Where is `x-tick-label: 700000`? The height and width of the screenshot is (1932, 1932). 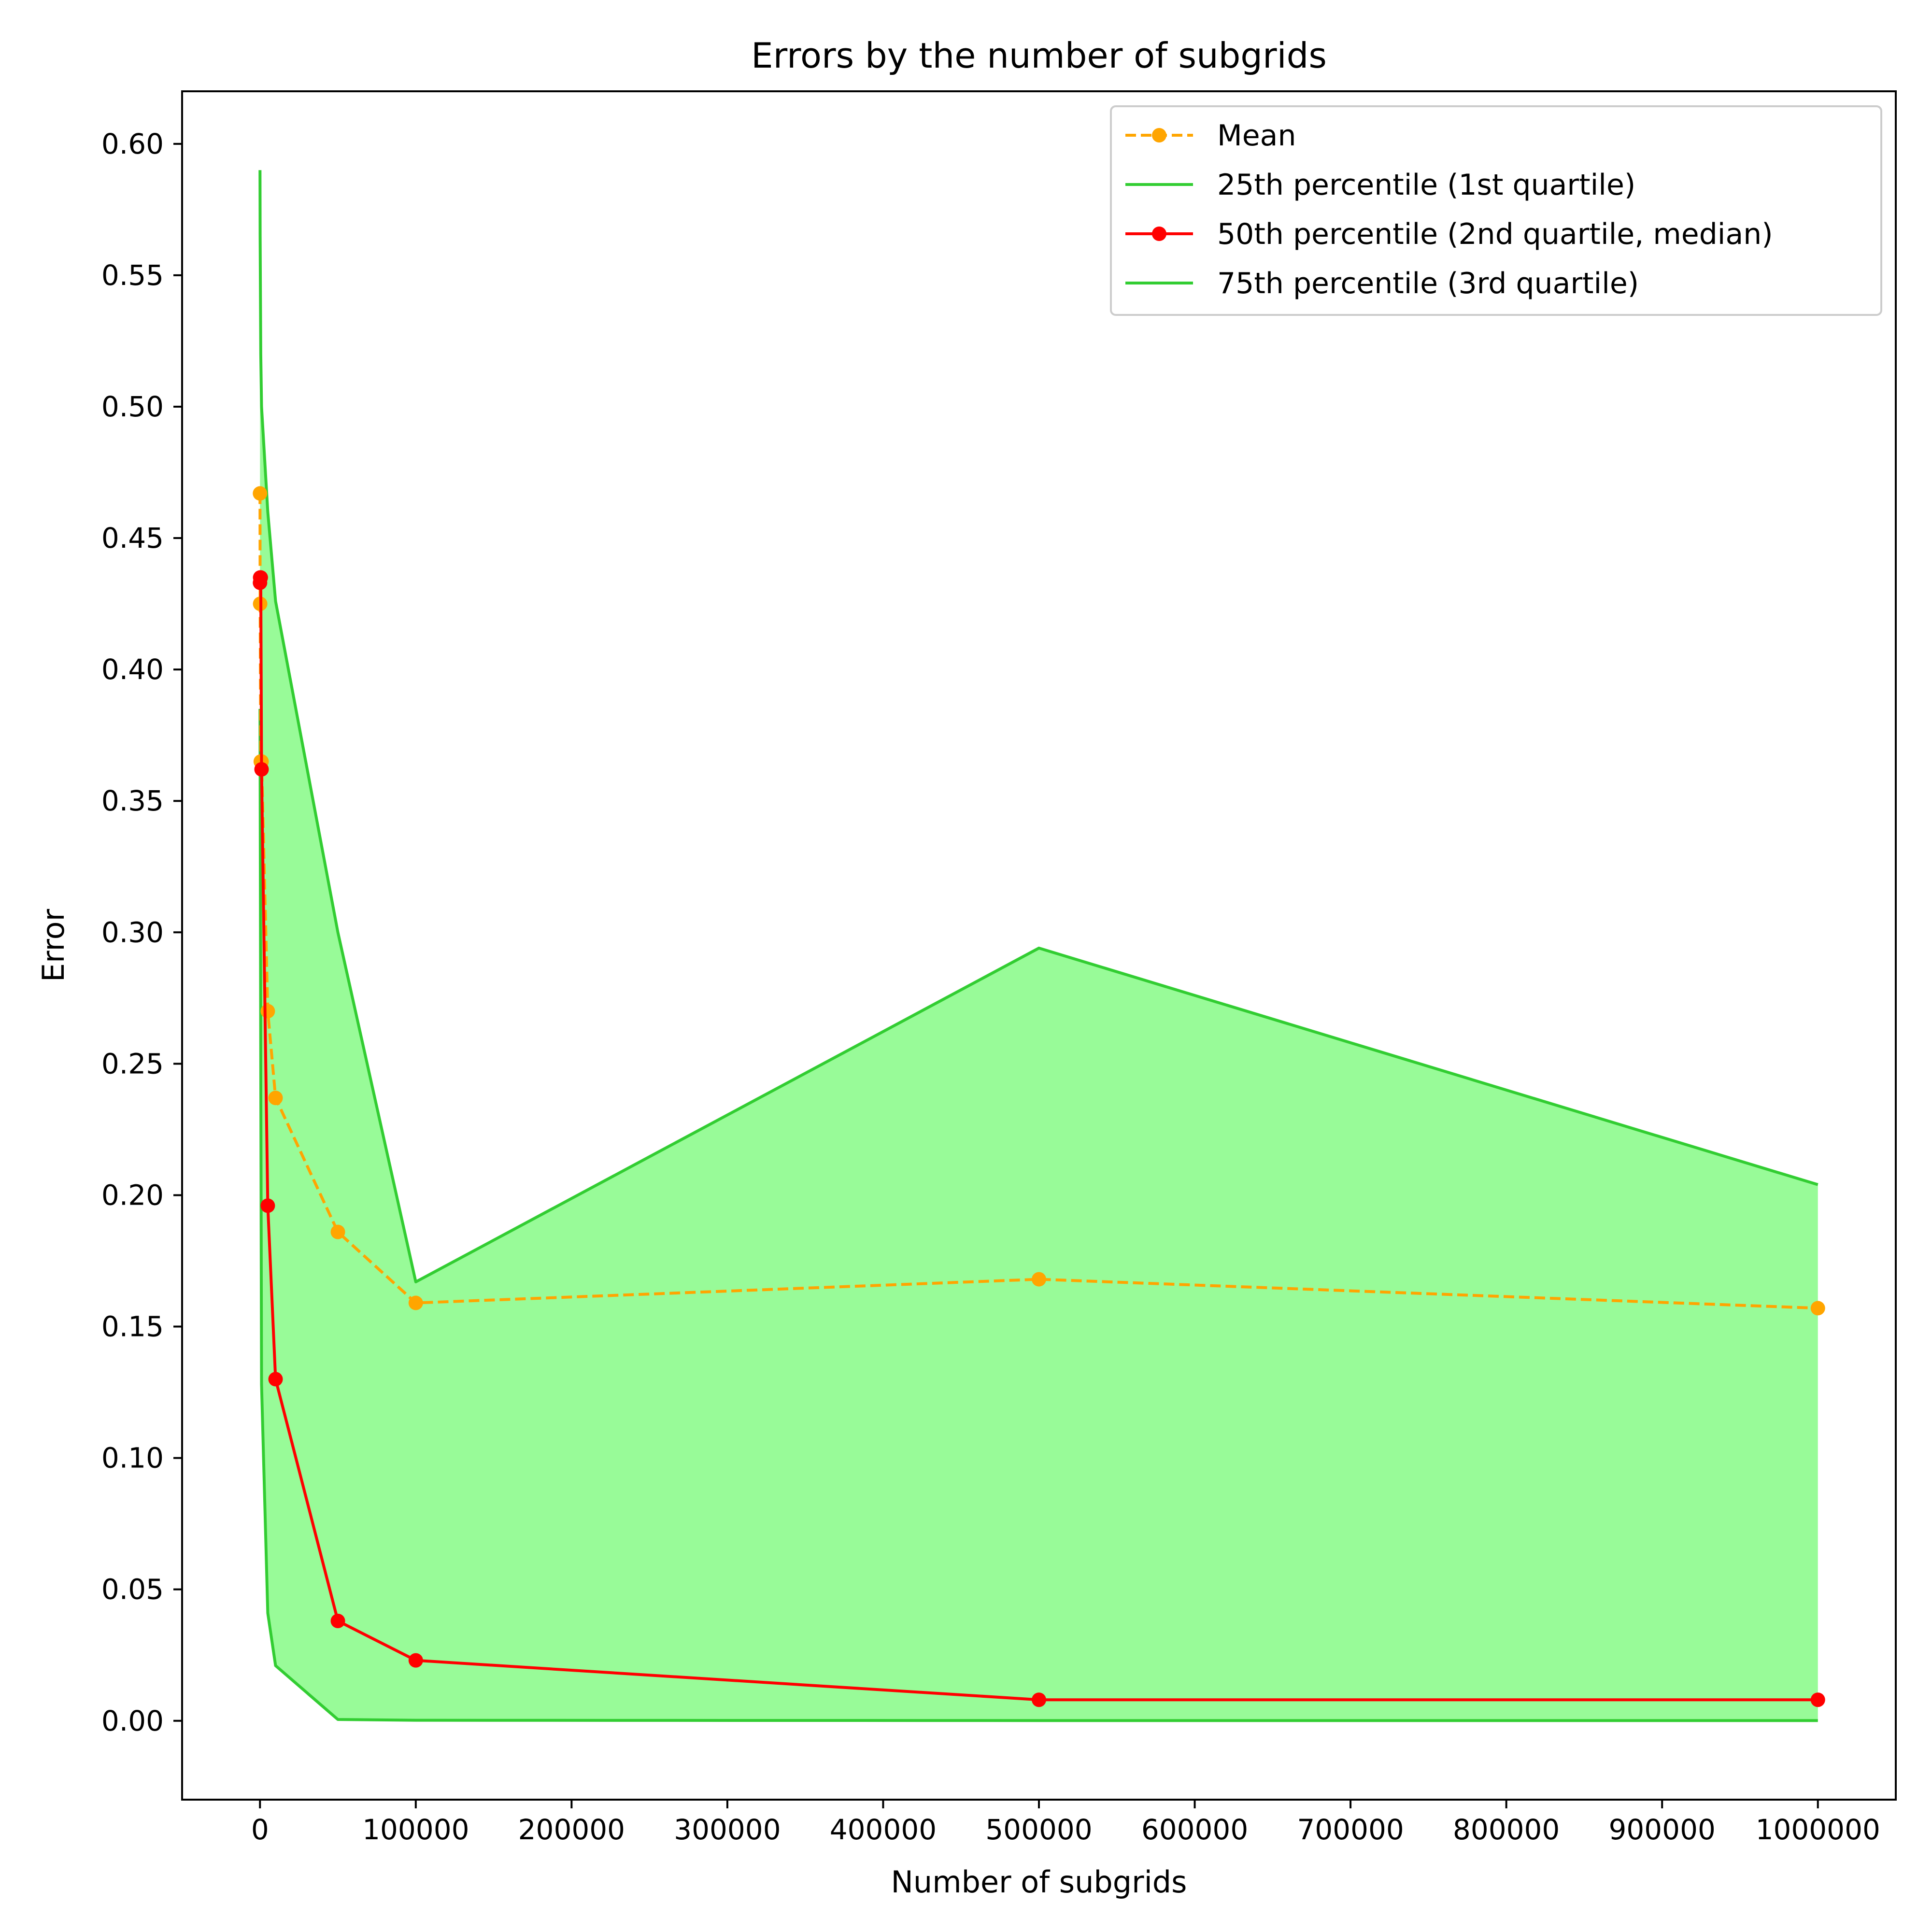 x-tick-label: 700000 is located at coordinates (1350, 1829).